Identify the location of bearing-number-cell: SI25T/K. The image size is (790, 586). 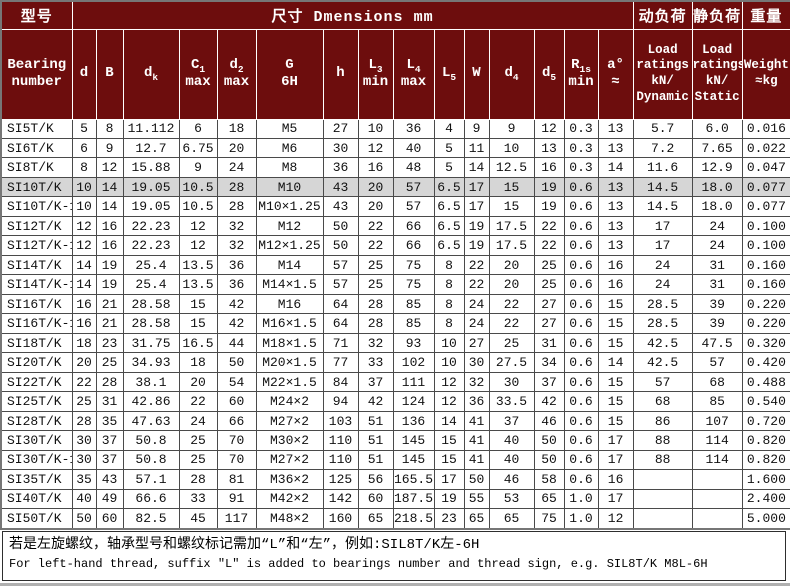
(36, 401).